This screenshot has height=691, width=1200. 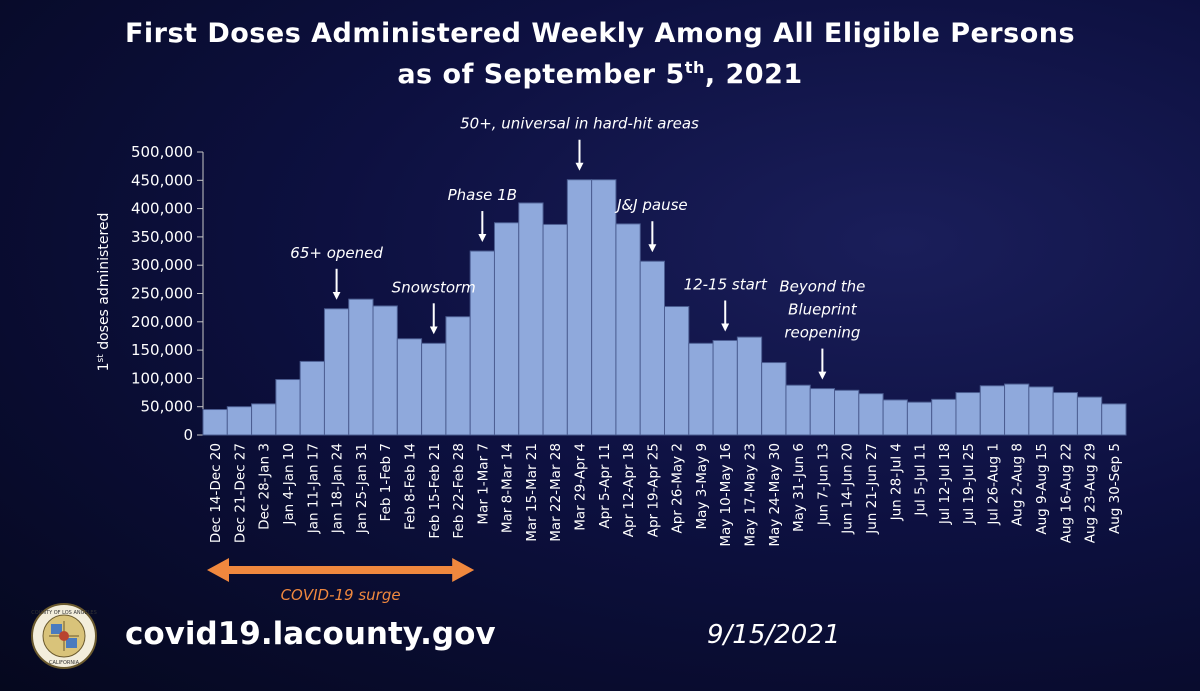 What do you see at coordinates (848, 489) in the screenshot?
I see `x-tick-label: Jun 14-Jun 20` at bounding box center [848, 489].